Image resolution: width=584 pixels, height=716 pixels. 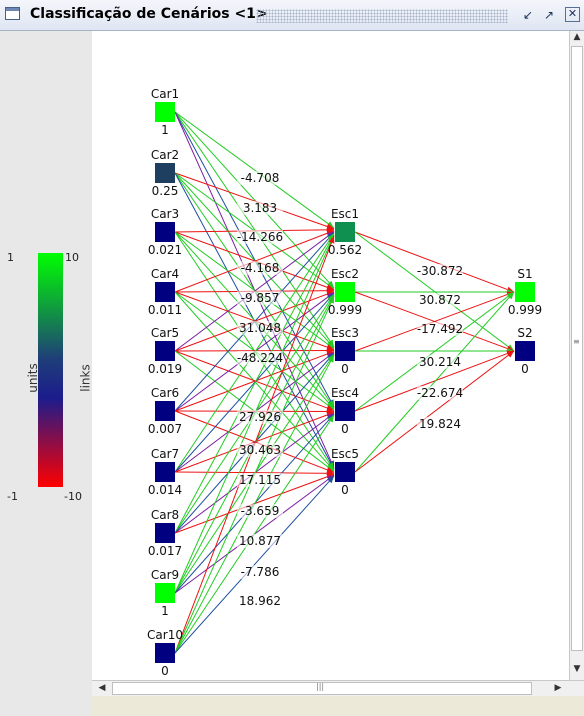 I want to click on node-label: S2, so click(x=524, y=333).